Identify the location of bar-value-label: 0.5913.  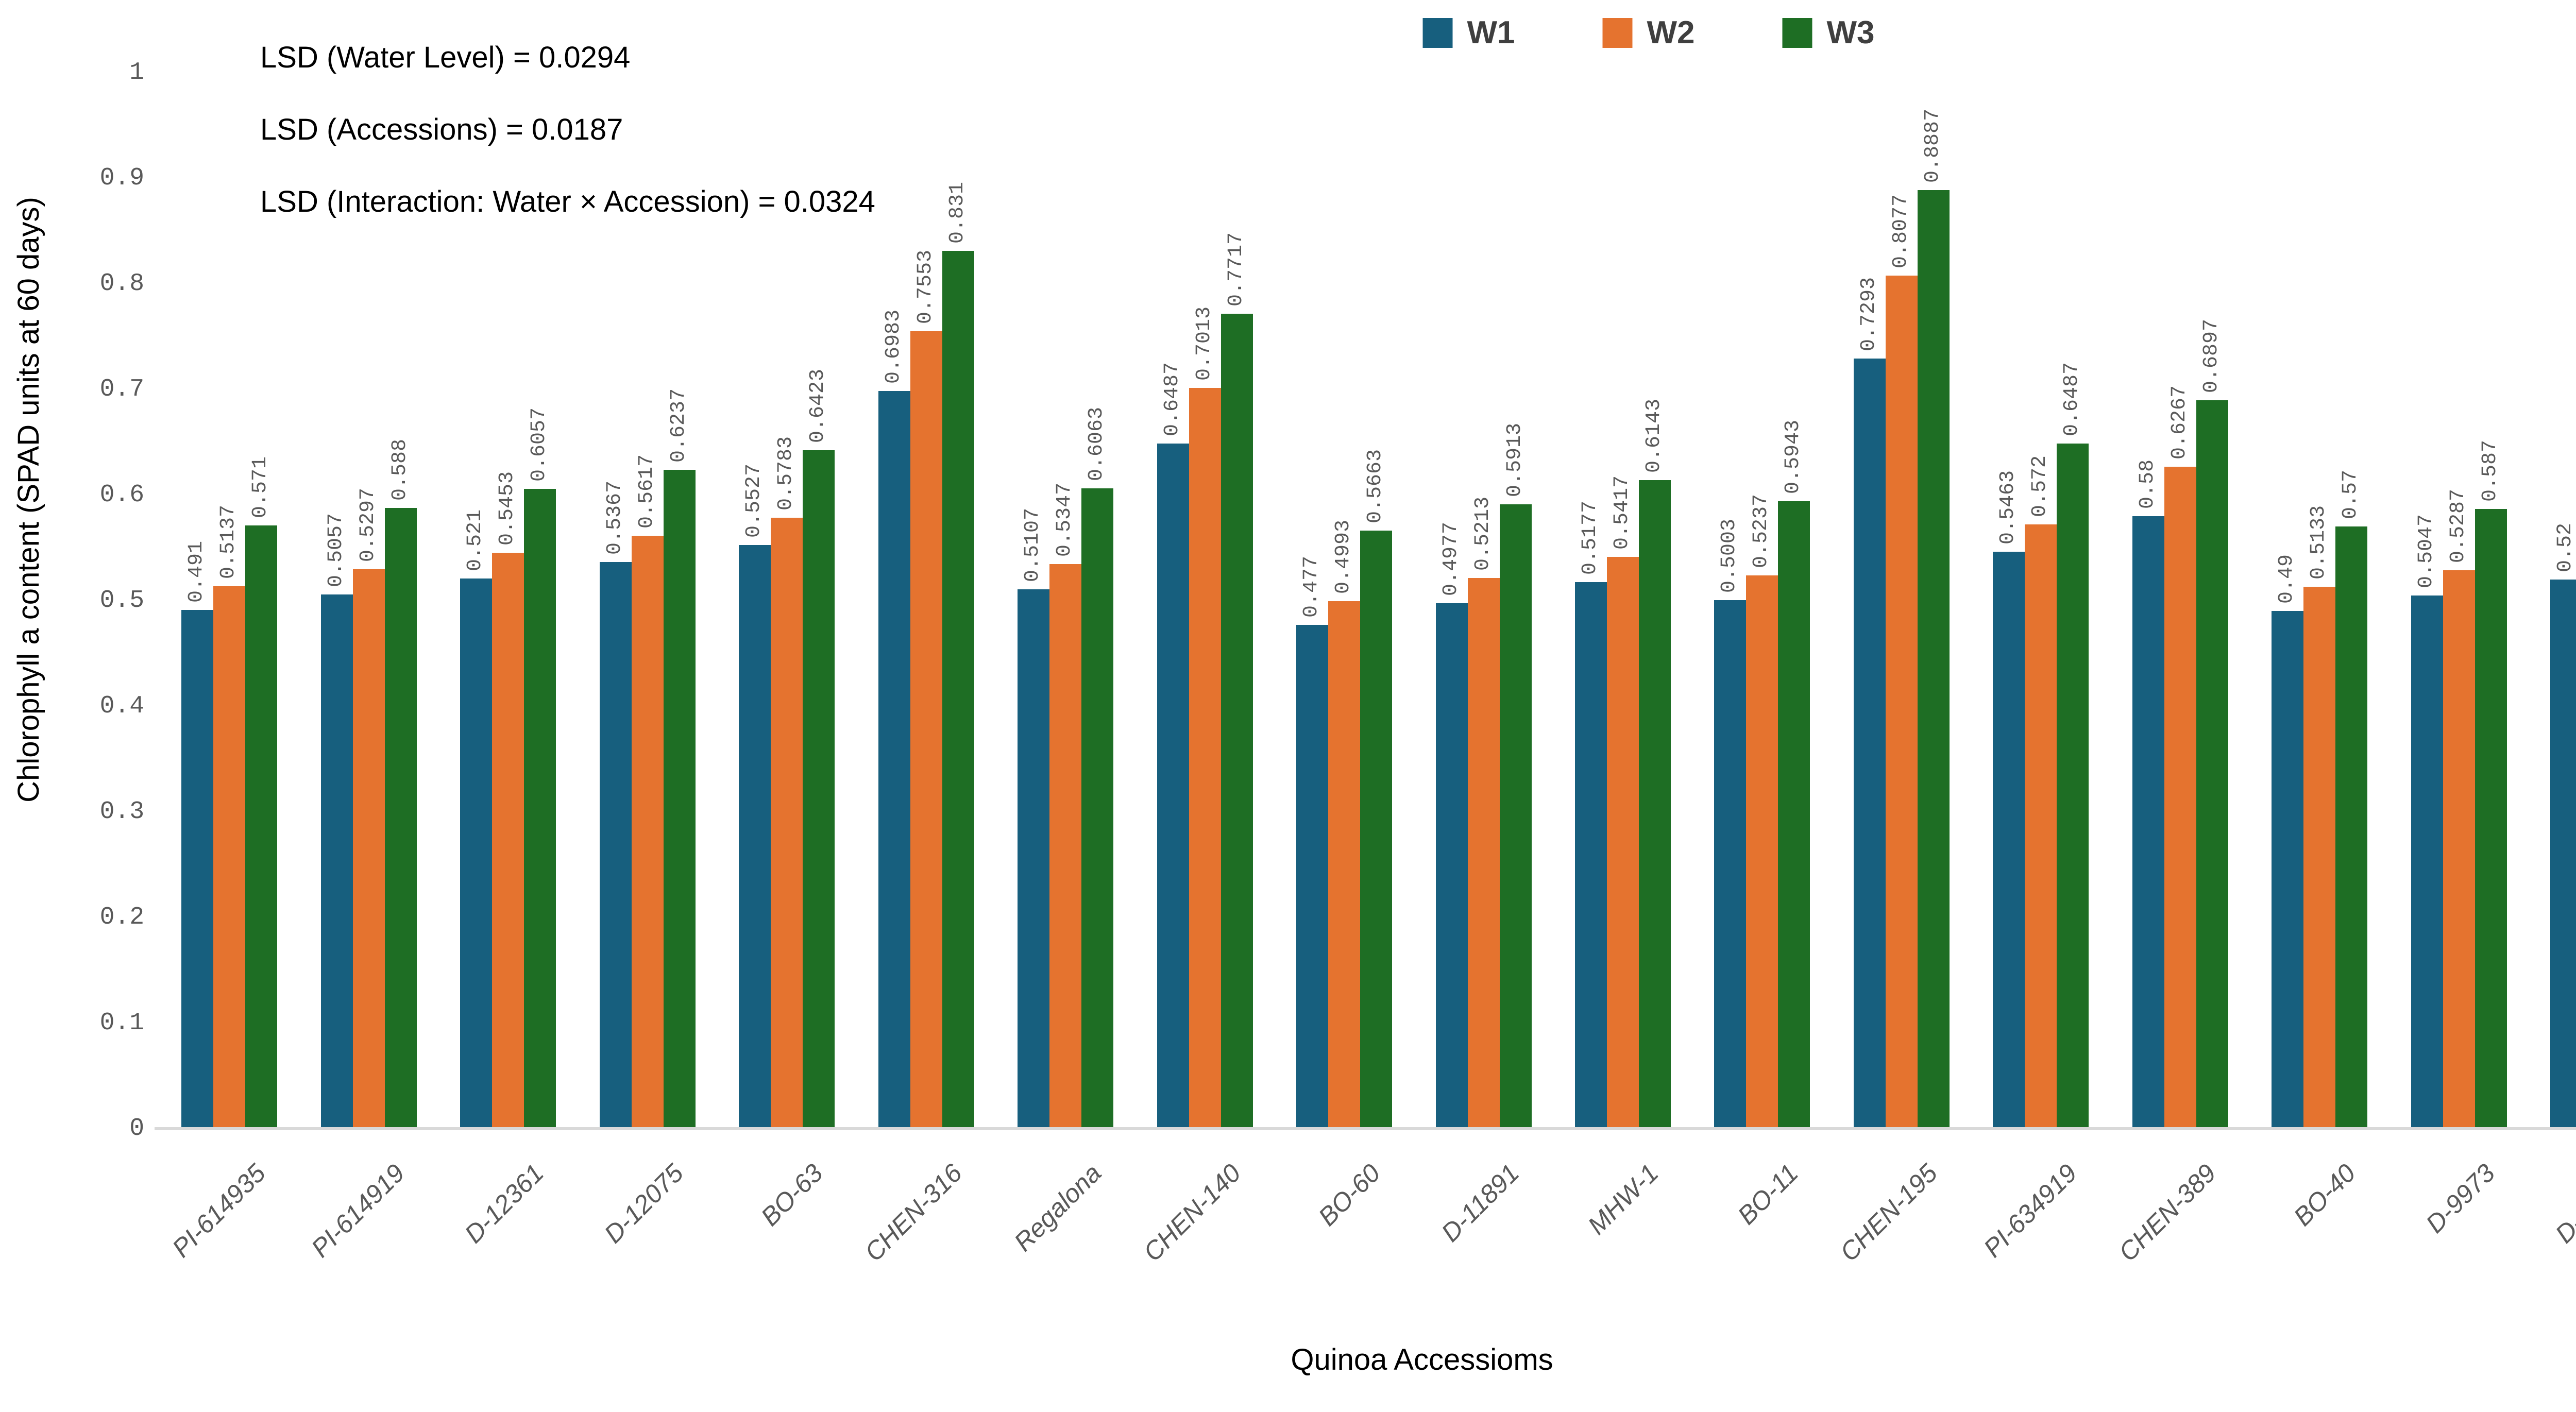
(1515, 459).